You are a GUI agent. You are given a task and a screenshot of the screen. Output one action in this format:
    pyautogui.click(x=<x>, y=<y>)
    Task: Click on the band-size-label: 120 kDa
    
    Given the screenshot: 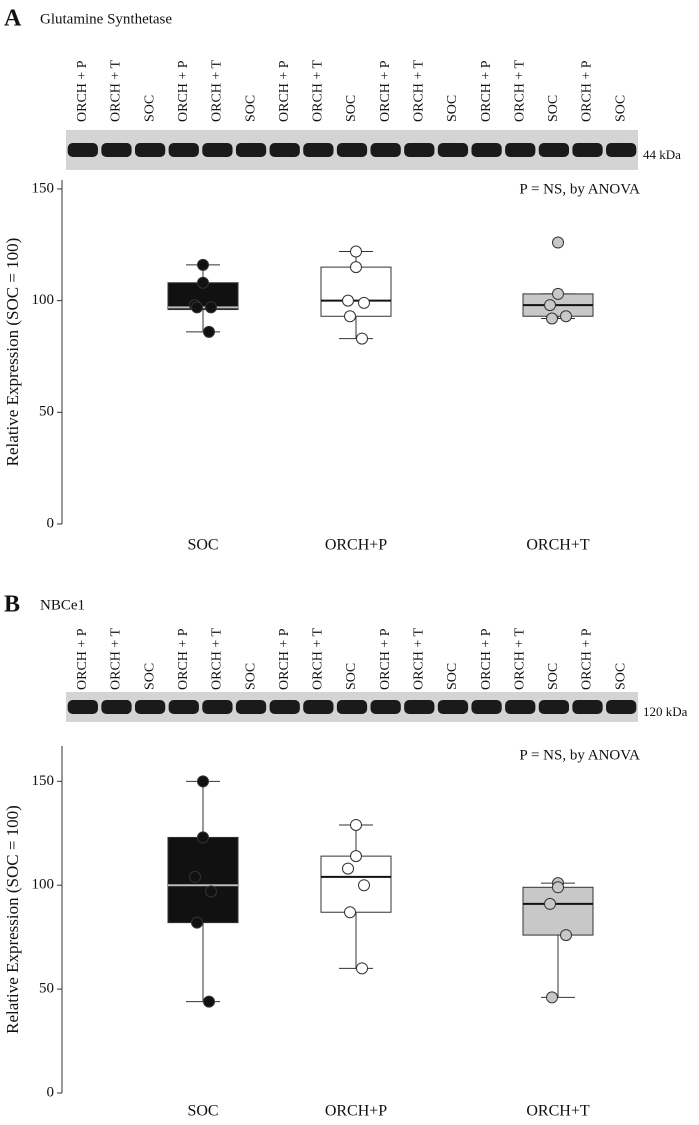 What is the action you would take?
    pyautogui.click(x=665, y=711)
    